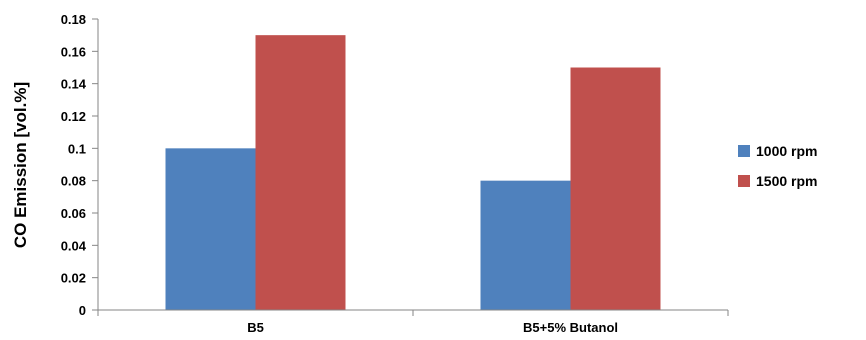  I want to click on y-tick-label: 0.08, so click(73, 181).